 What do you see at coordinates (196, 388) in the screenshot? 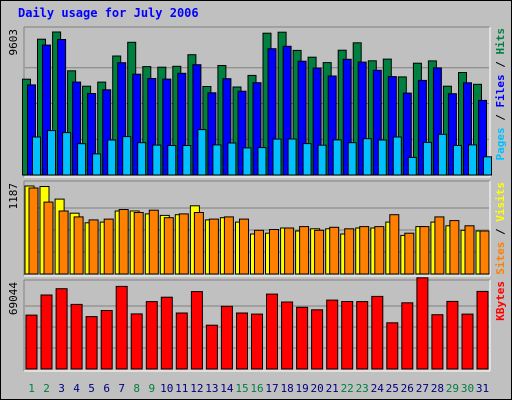
I see `x-tick-label-day-12: 12` at bounding box center [196, 388].